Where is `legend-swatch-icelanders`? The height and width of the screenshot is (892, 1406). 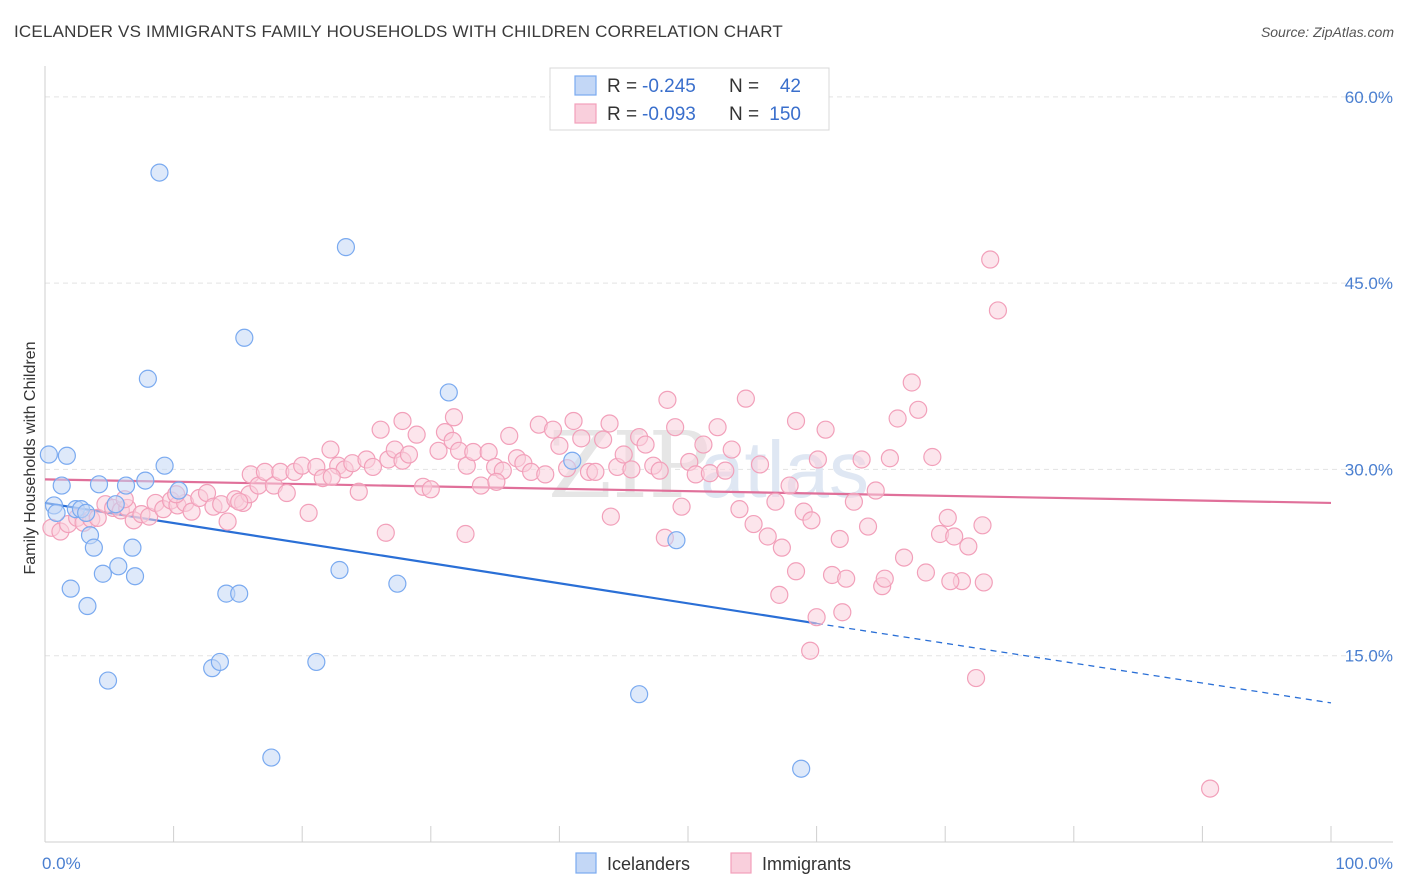
legend-swatch-icelanders is located at coordinates (585, 85).